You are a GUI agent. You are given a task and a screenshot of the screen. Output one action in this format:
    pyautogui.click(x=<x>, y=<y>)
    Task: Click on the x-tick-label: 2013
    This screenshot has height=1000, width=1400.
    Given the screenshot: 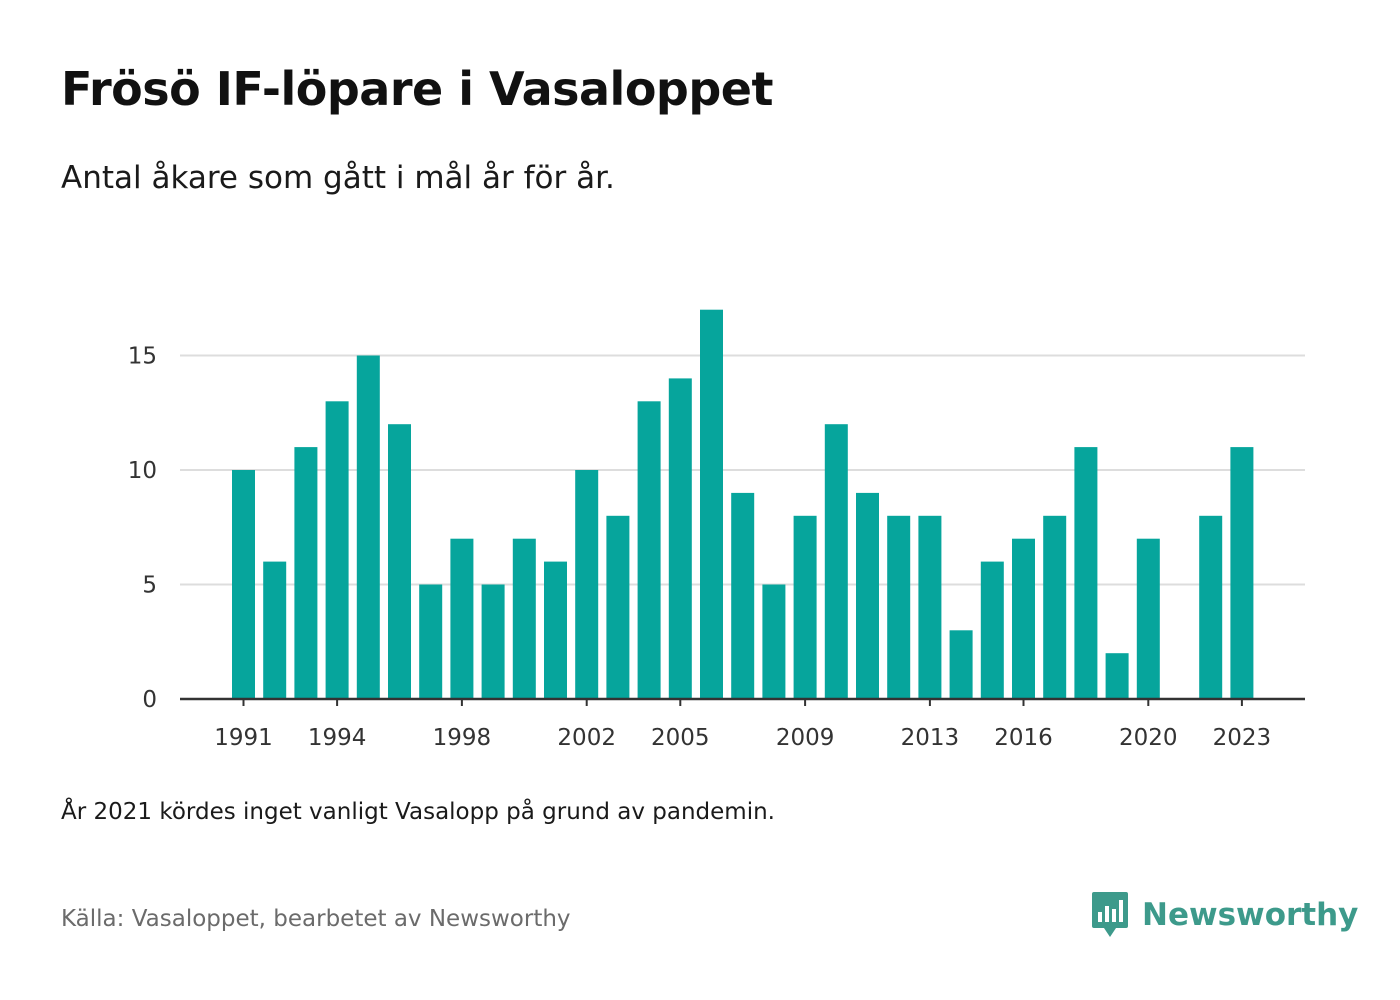 What is the action you would take?
    pyautogui.click(x=930, y=738)
    